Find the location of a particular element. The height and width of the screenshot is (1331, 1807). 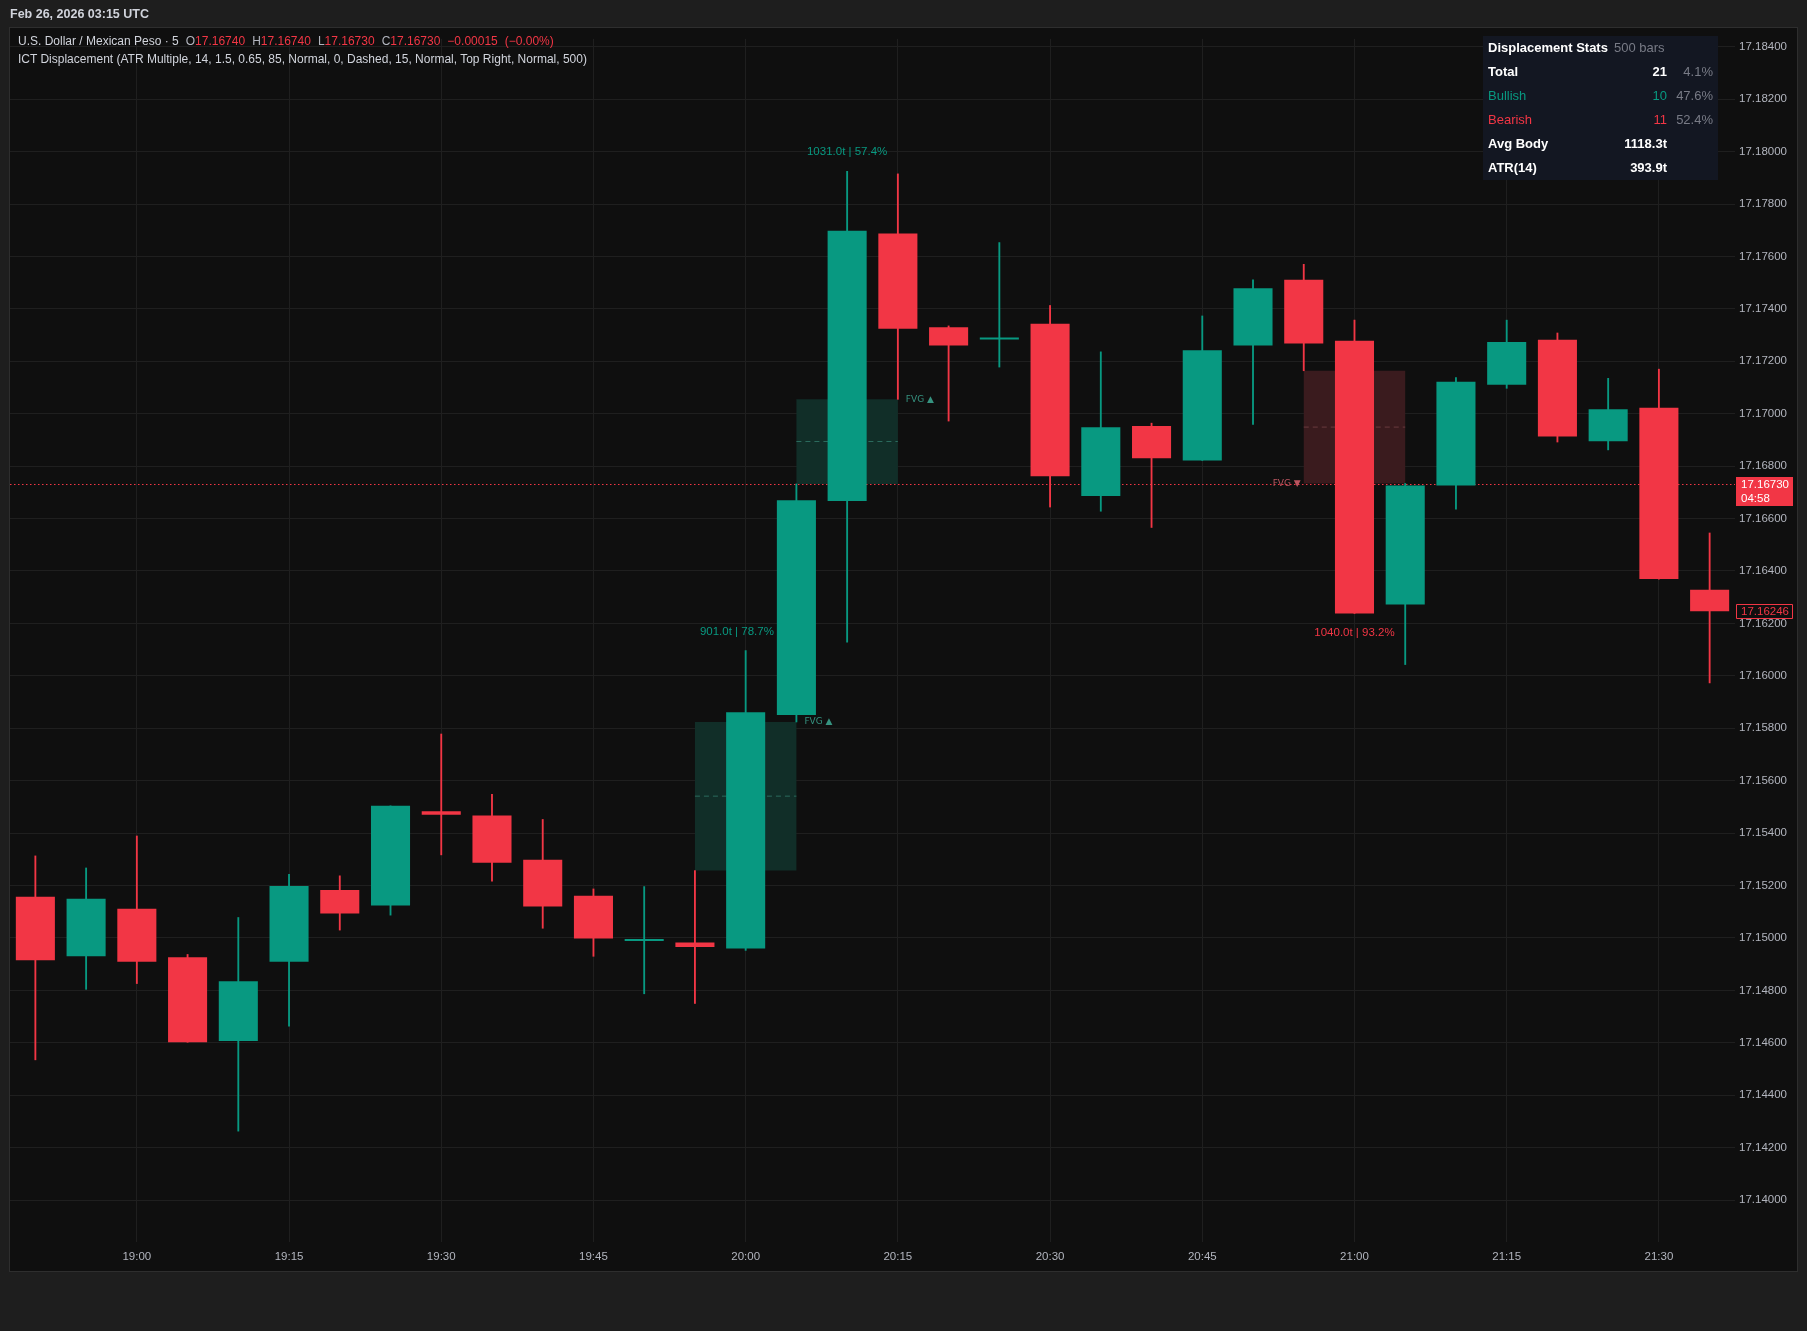

y-tick-label: 17.15600 is located at coordinates (1763, 779).